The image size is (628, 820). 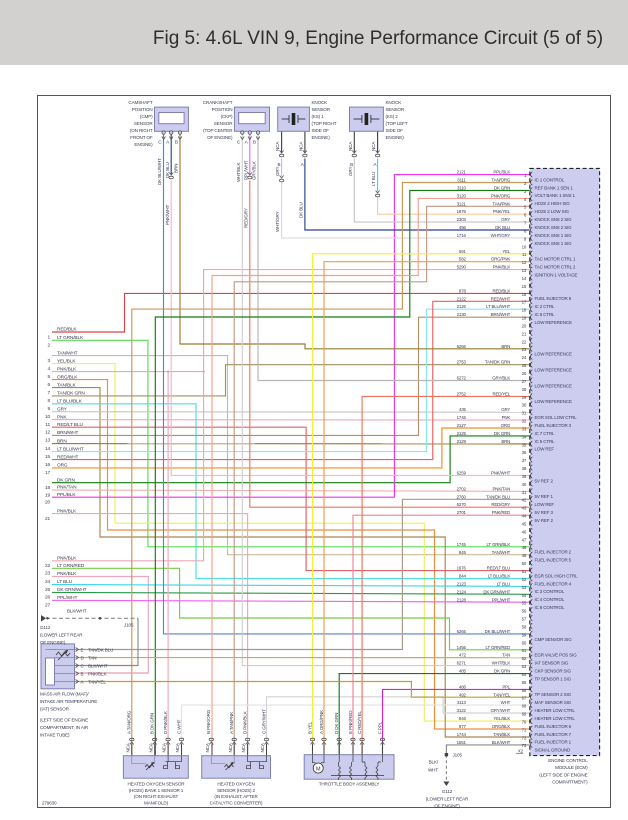 I want to click on svg-text: 41, so click(x=524, y=492).